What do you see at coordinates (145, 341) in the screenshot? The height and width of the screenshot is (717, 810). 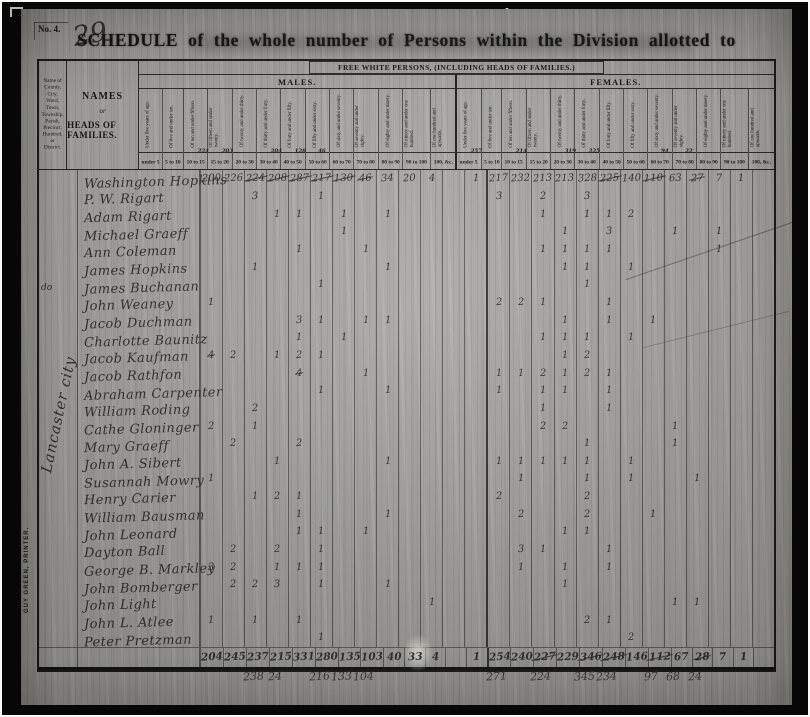 I see `family-head-name: Charlotte Baunitz` at bounding box center [145, 341].